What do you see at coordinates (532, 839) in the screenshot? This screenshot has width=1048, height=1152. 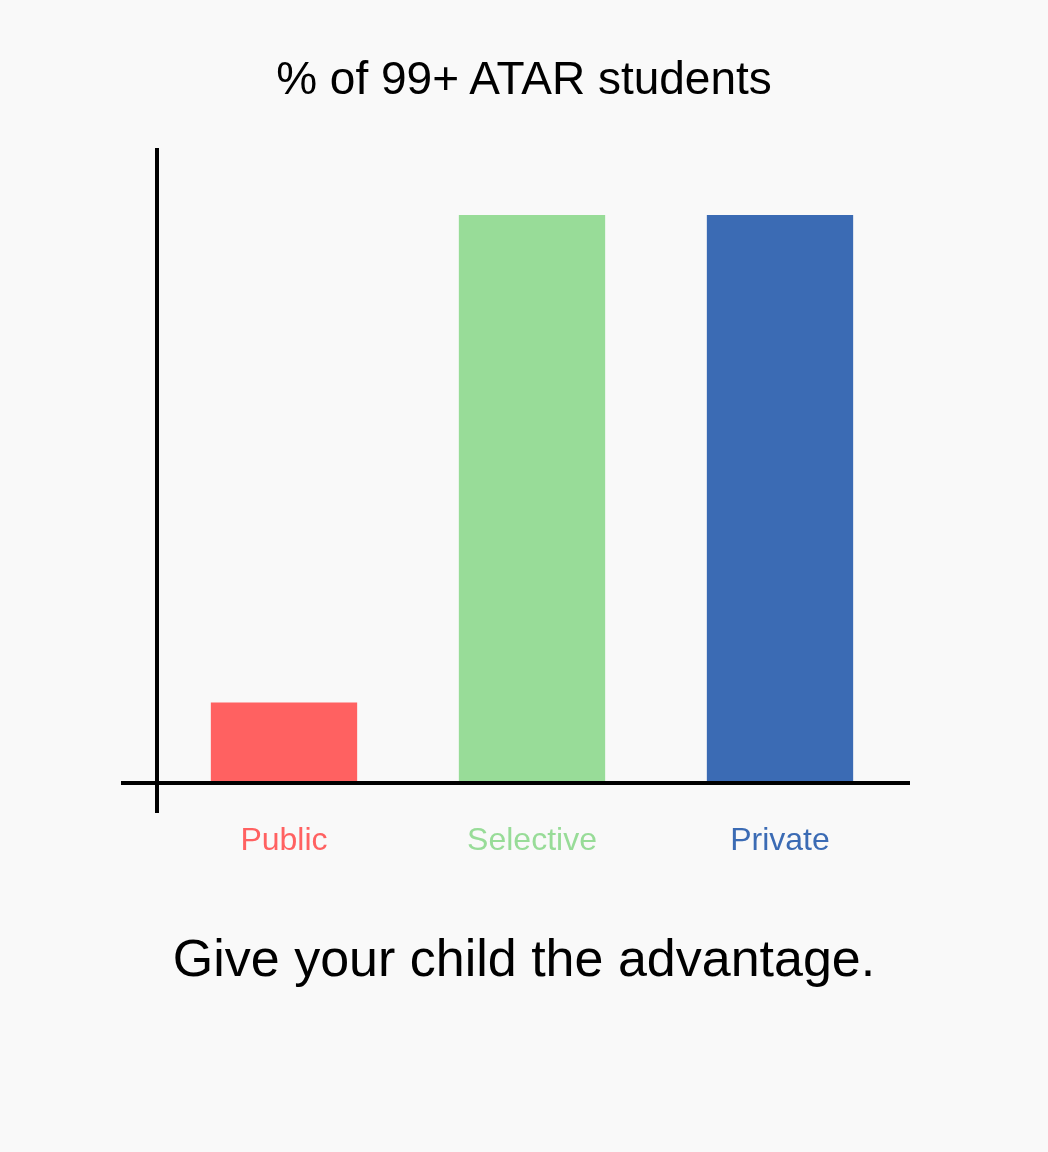 I see `x-tick-label: Selective` at bounding box center [532, 839].